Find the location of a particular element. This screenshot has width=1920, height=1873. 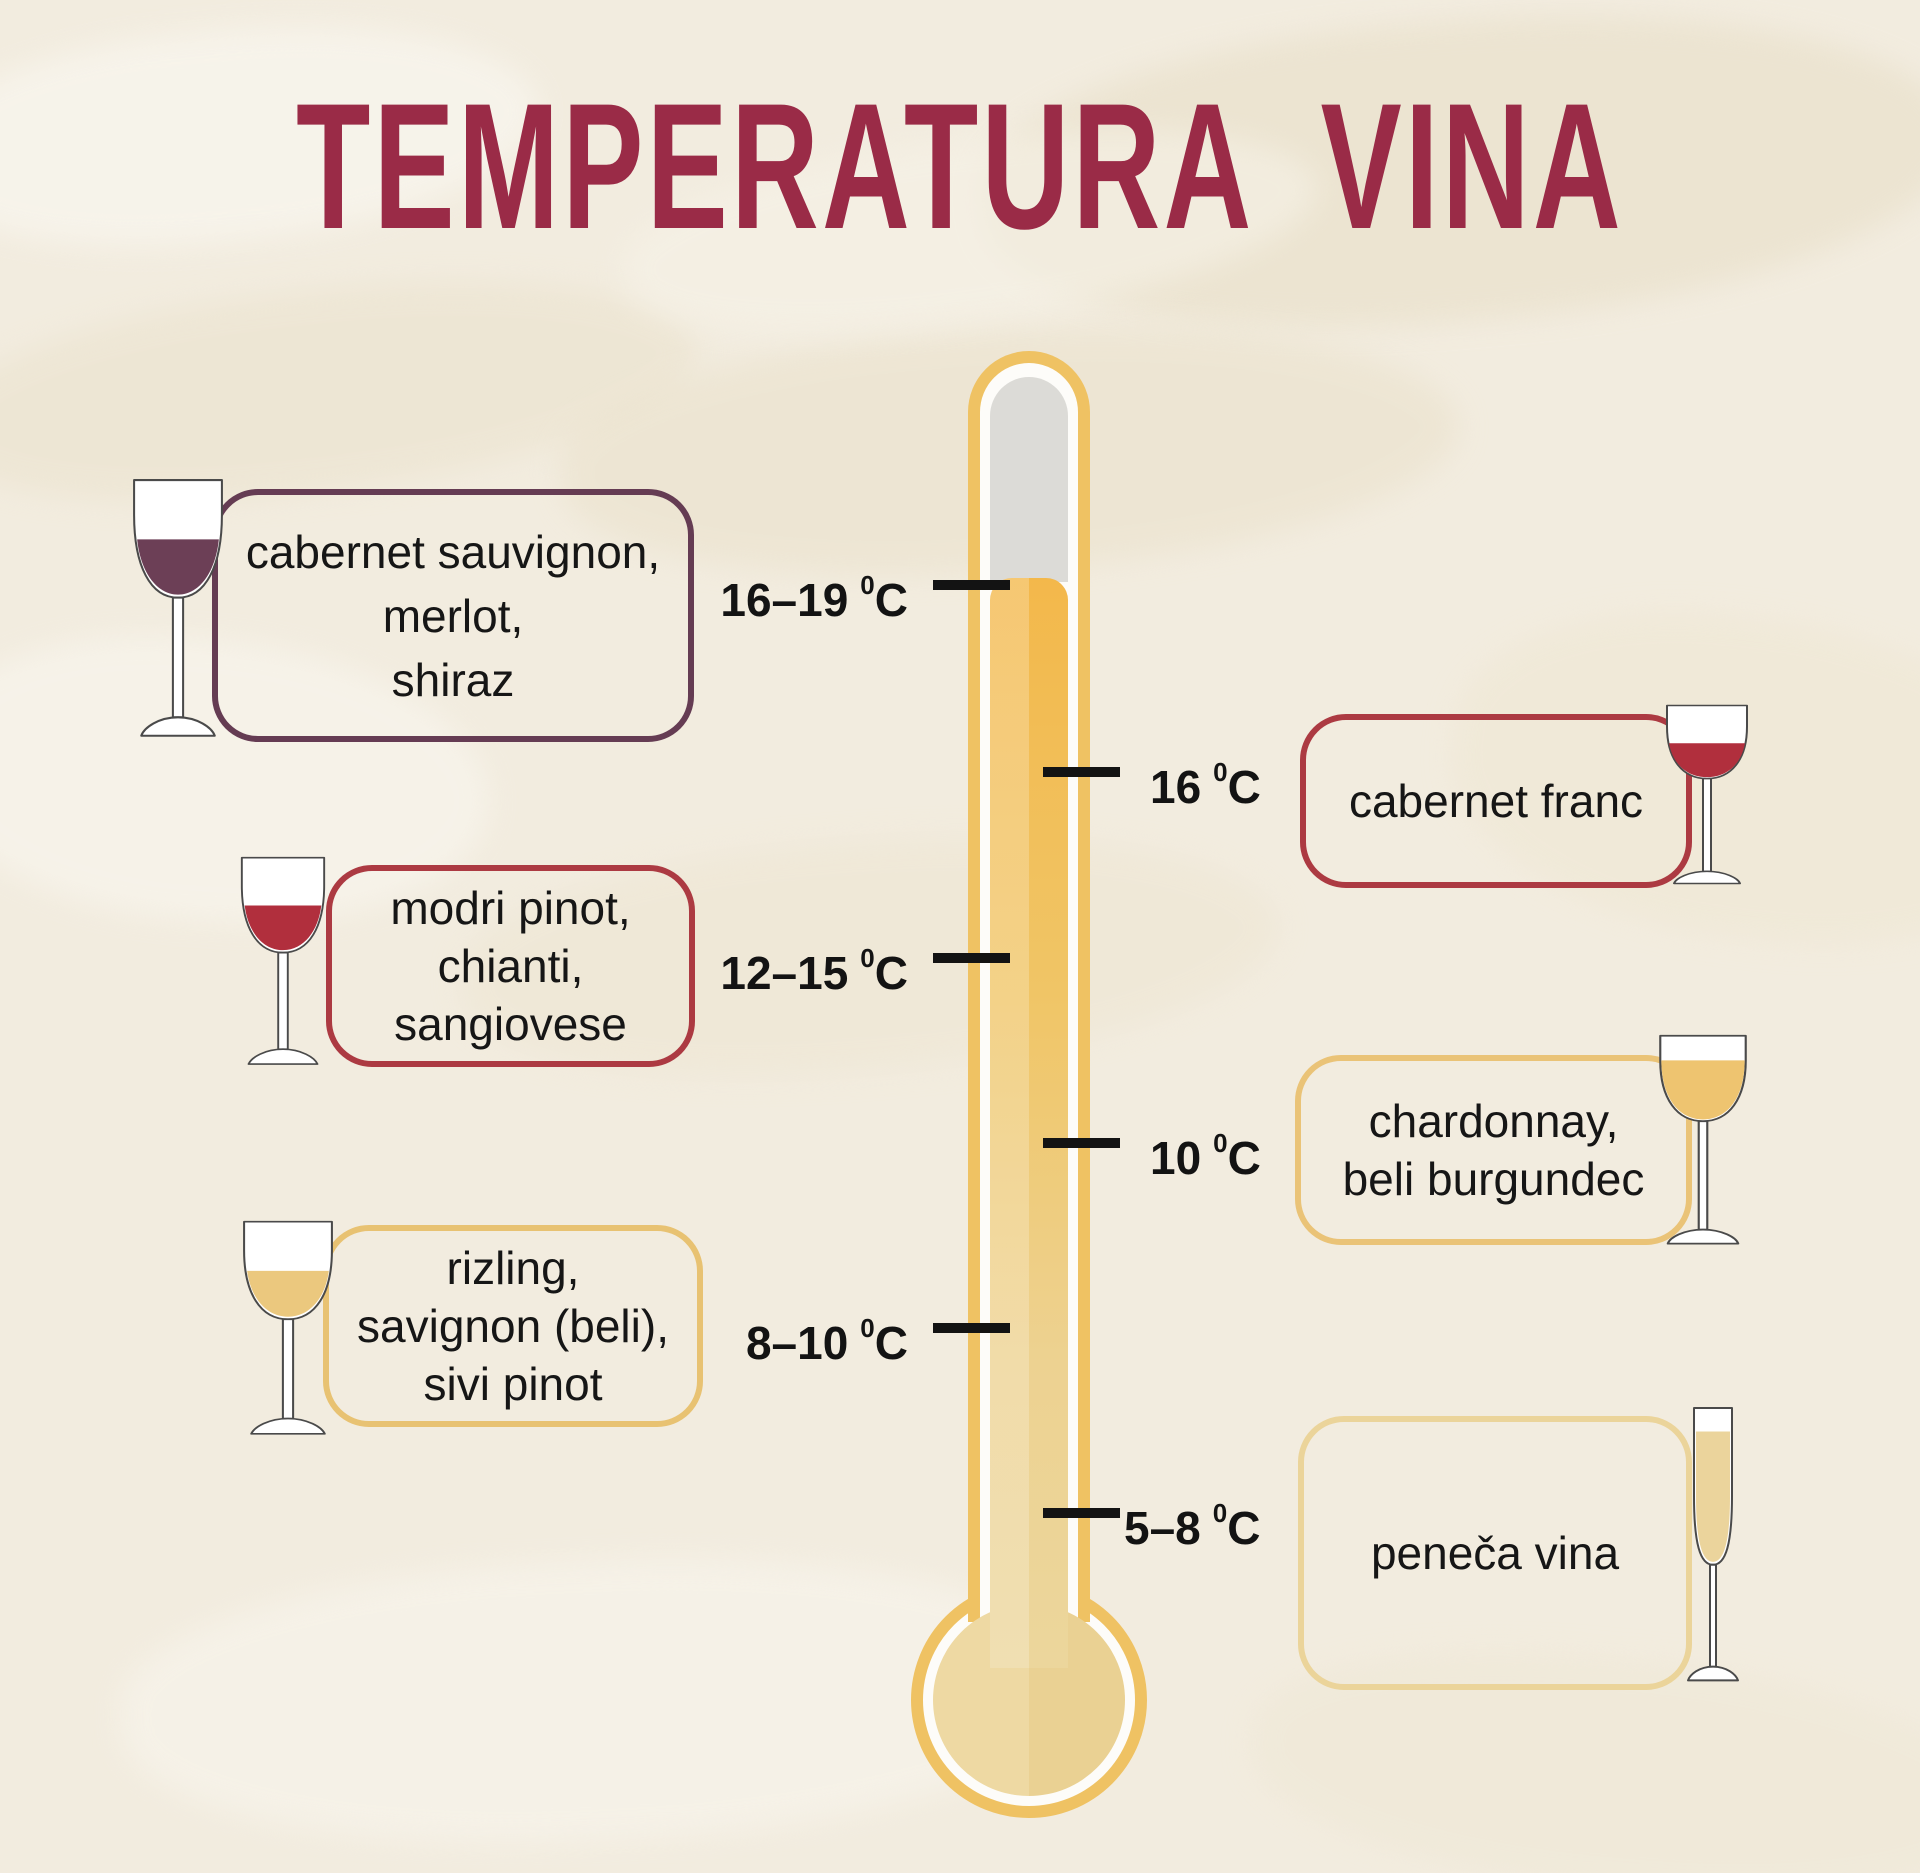

temp-label-16: 16 0C is located at coordinates (1205, 778).